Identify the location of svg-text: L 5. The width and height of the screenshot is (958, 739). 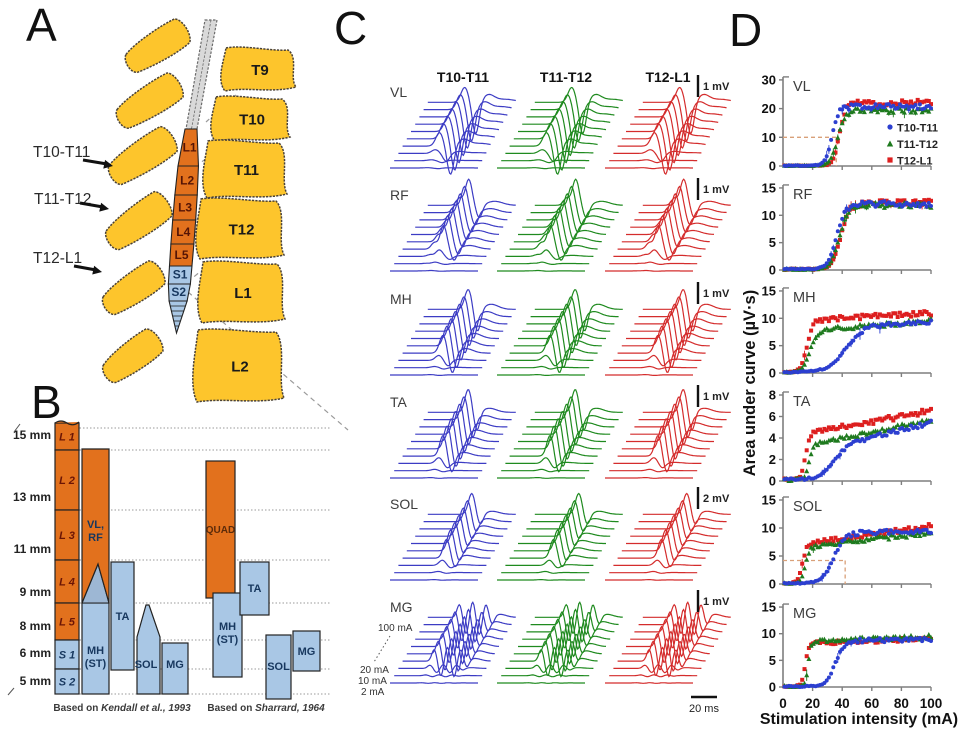
(67, 623).